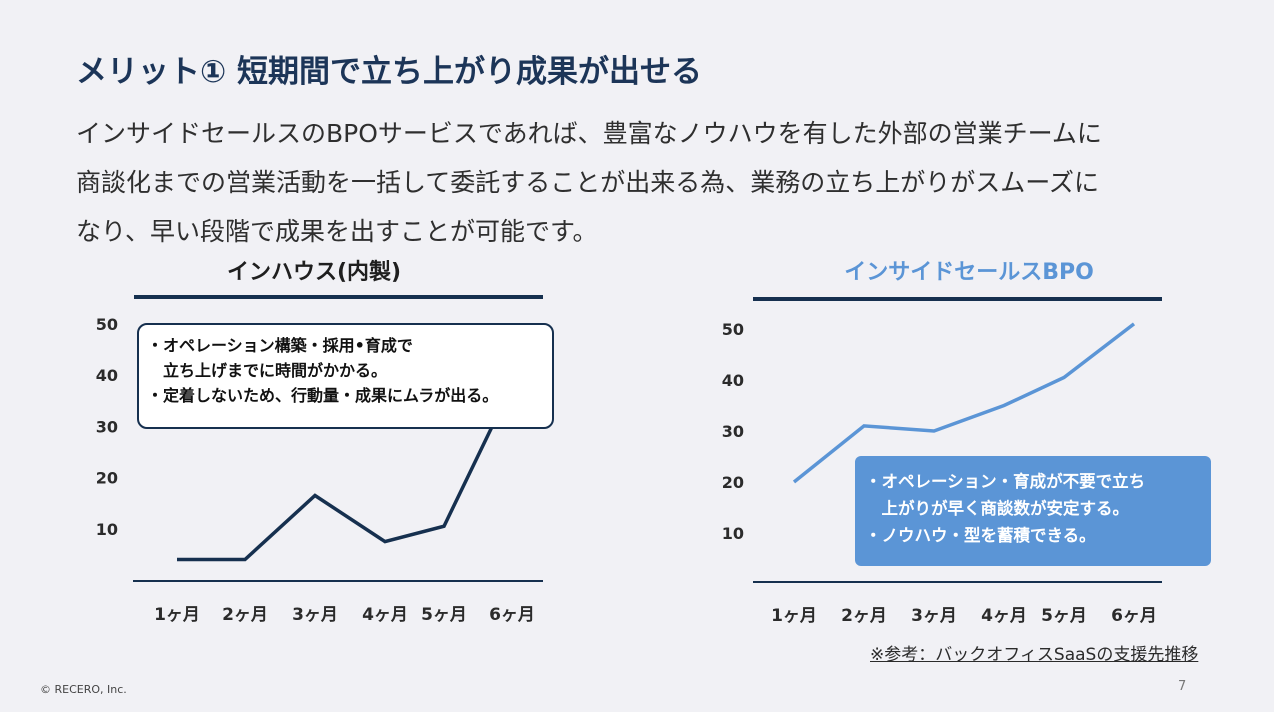 Image resolution: width=1274 pixels, height=712 pixels. Describe the element at coordinates (107, 324) in the screenshot. I see `y-tick-inhouse: 50` at that location.